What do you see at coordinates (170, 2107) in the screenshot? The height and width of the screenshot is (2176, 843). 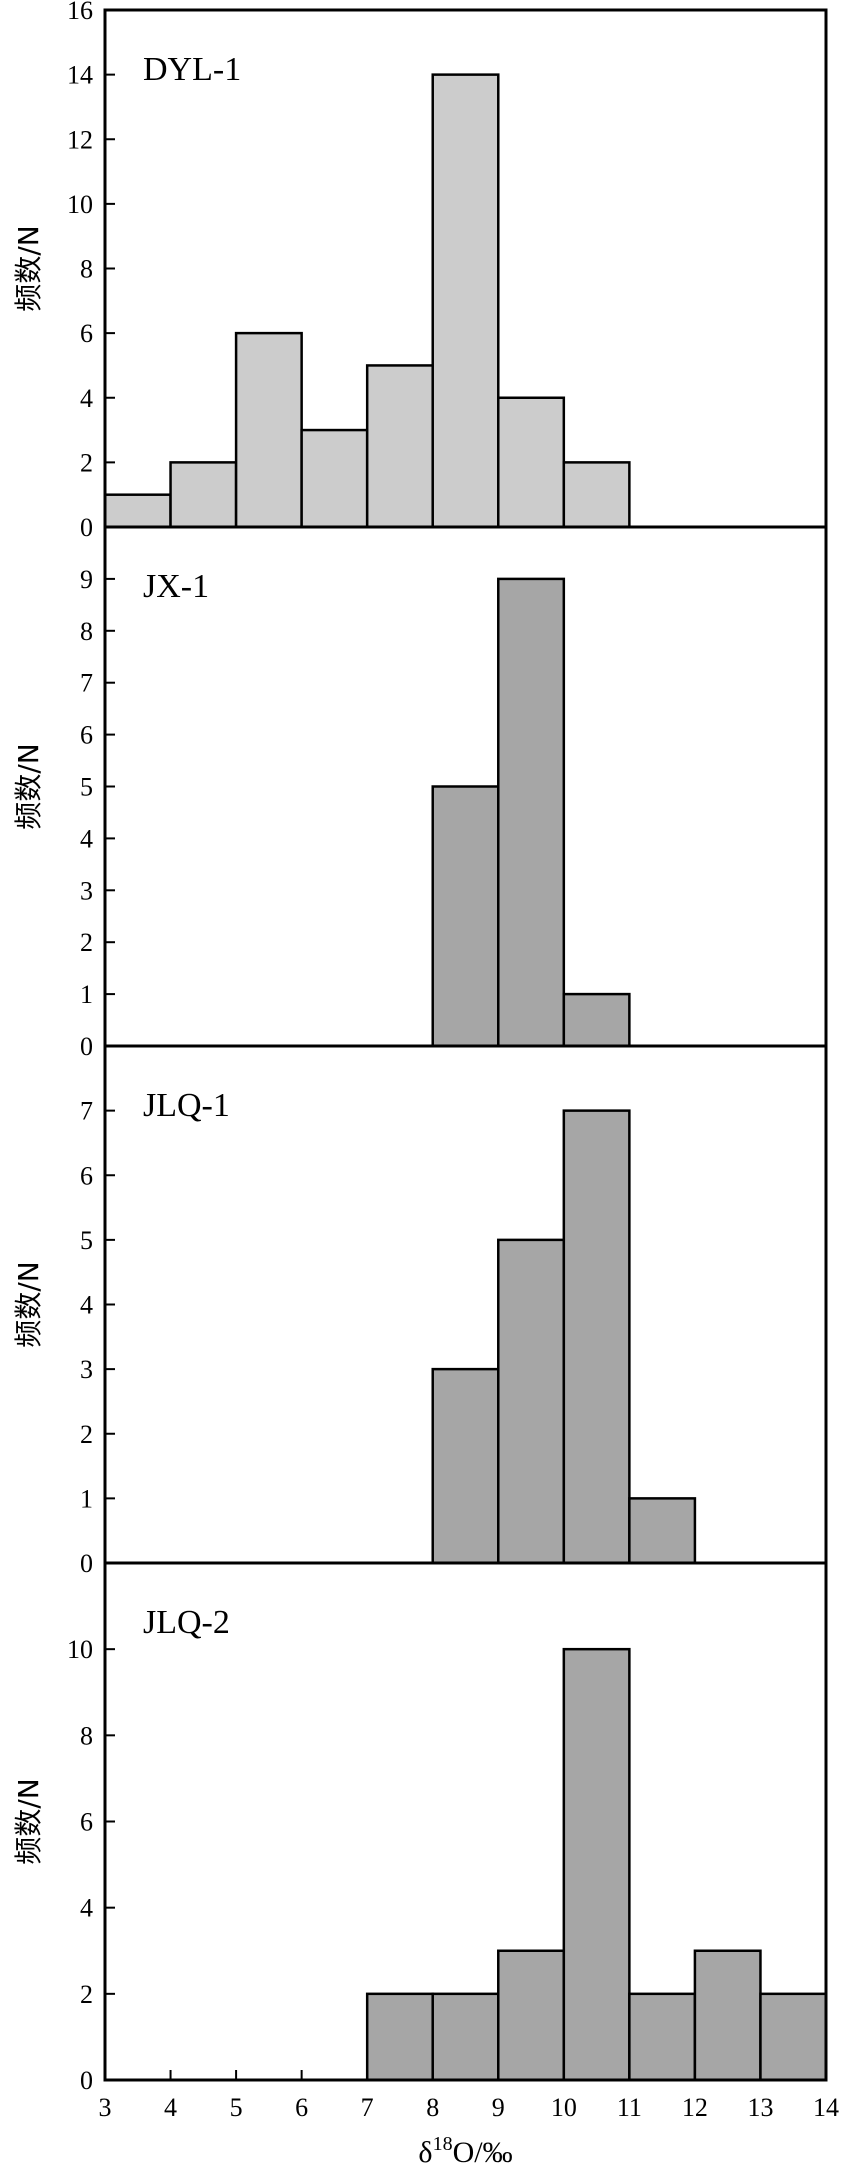 I see `x-tick-label: 4` at bounding box center [170, 2107].